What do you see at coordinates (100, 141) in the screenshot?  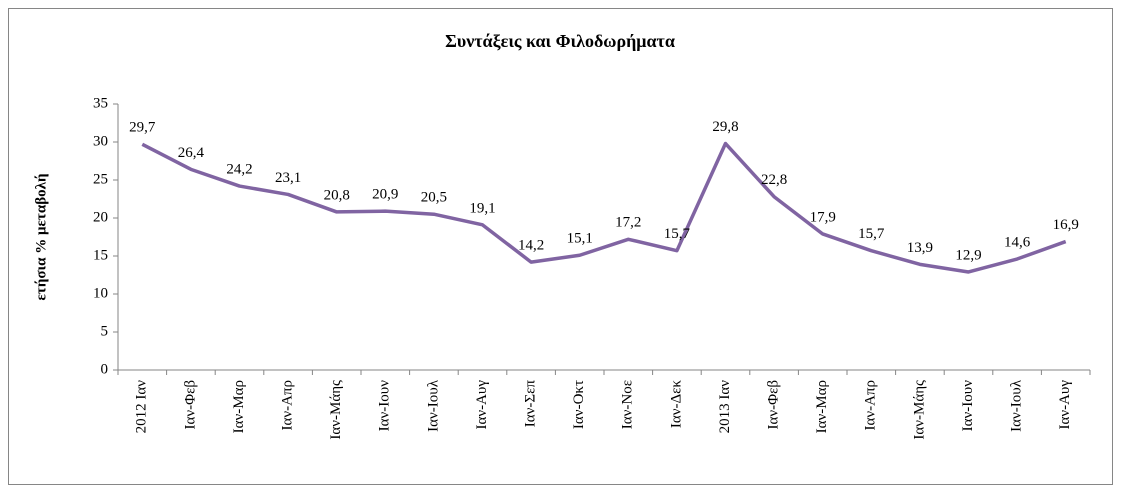 I see `y-tick-label: 30` at bounding box center [100, 141].